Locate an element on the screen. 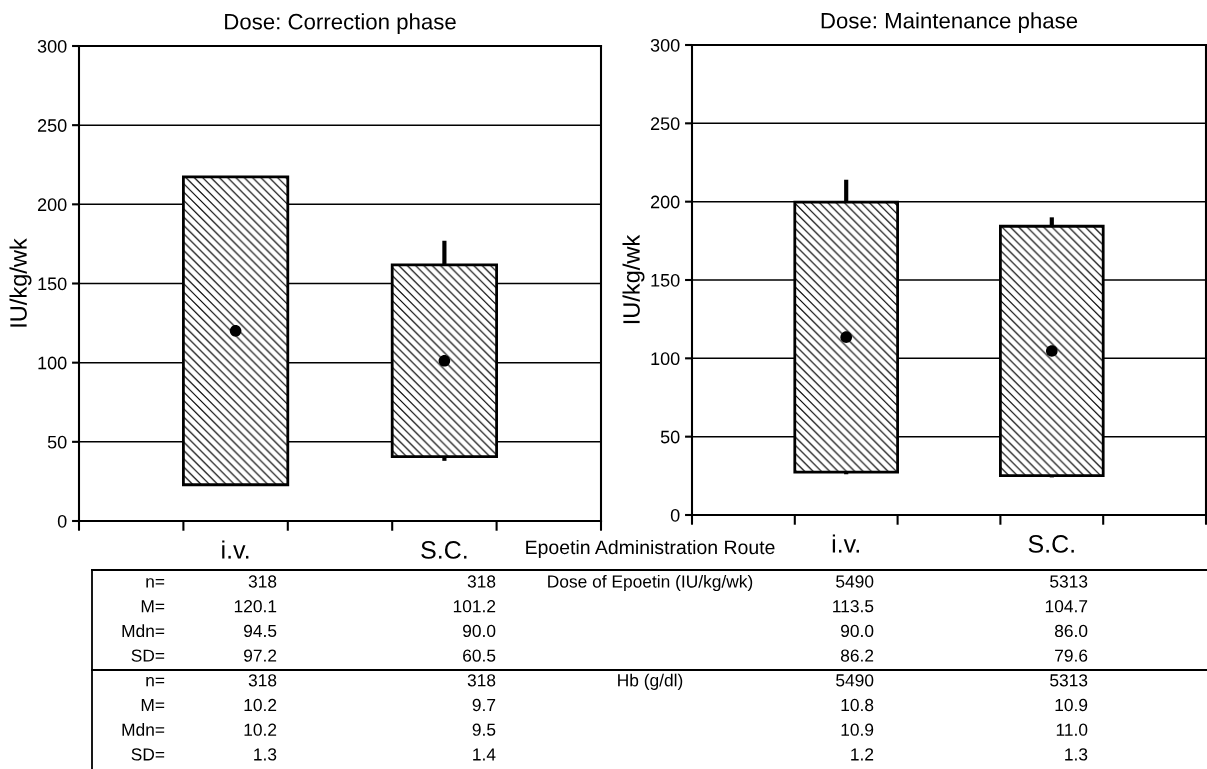 This screenshot has height=769, width=1207. text: Epoetin Administration Route is located at coordinates (650, 549).